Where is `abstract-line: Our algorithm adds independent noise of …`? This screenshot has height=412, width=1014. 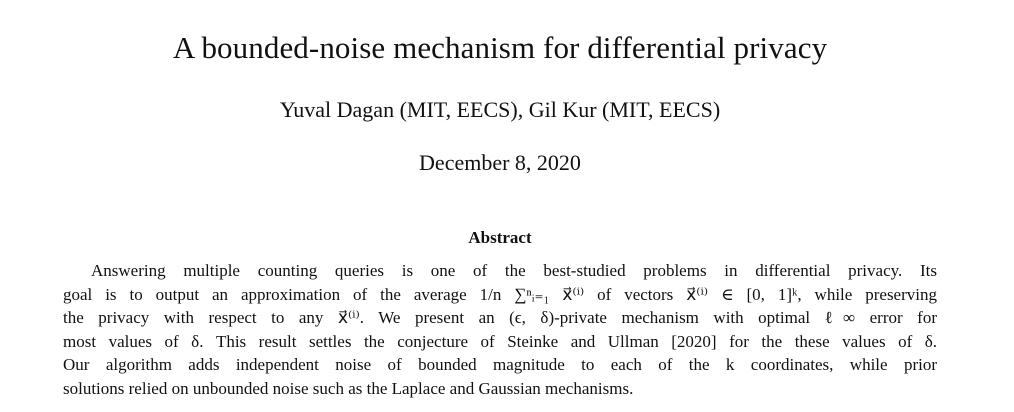 abstract-line: Our algorithm adds independent noise of … is located at coordinates (500, 365).